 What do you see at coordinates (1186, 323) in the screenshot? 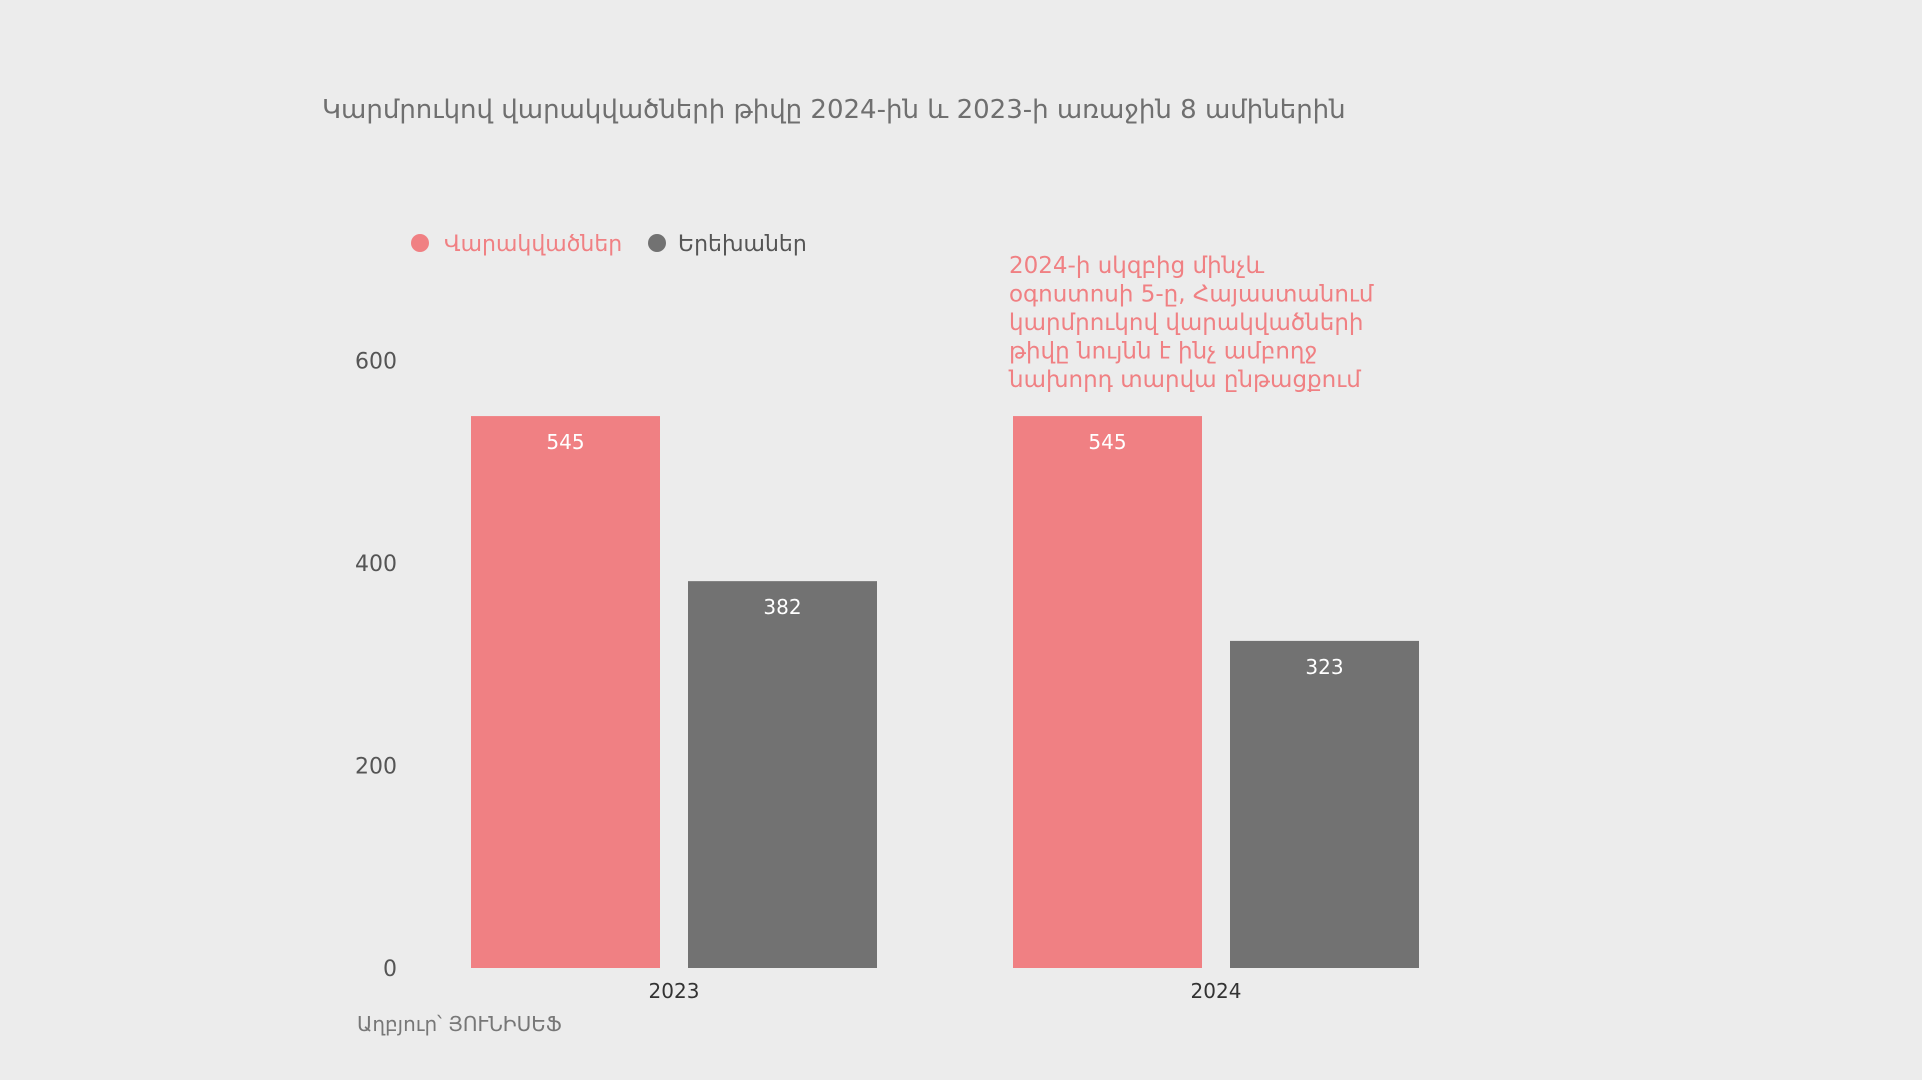
I see `annotation-line: կարմրուկով վարակվածների` at bounding box center [1186, 323].